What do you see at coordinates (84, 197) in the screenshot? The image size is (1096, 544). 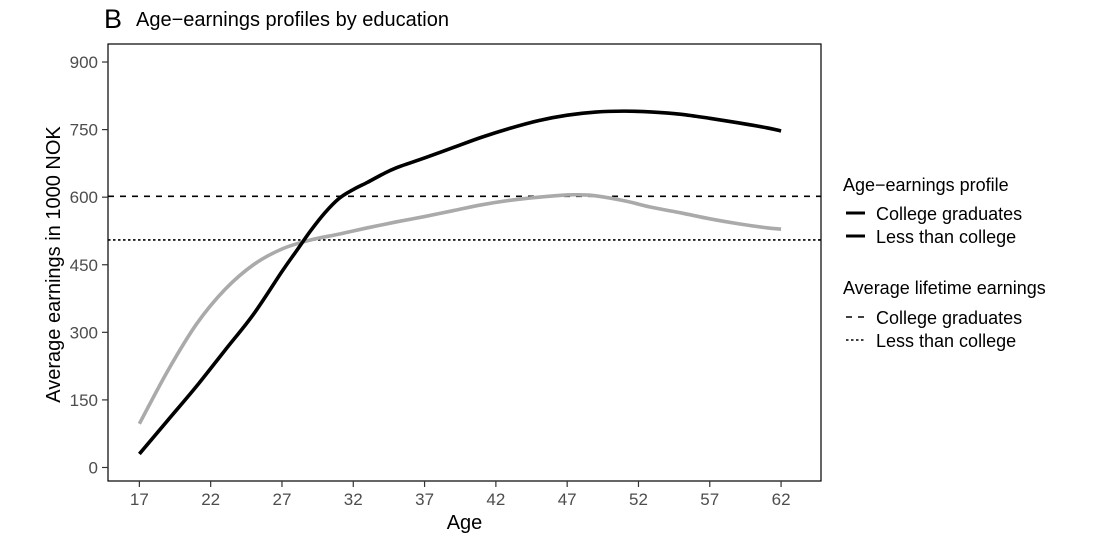 I see `y-tick-label: 600` at bounding box center [84, 197].